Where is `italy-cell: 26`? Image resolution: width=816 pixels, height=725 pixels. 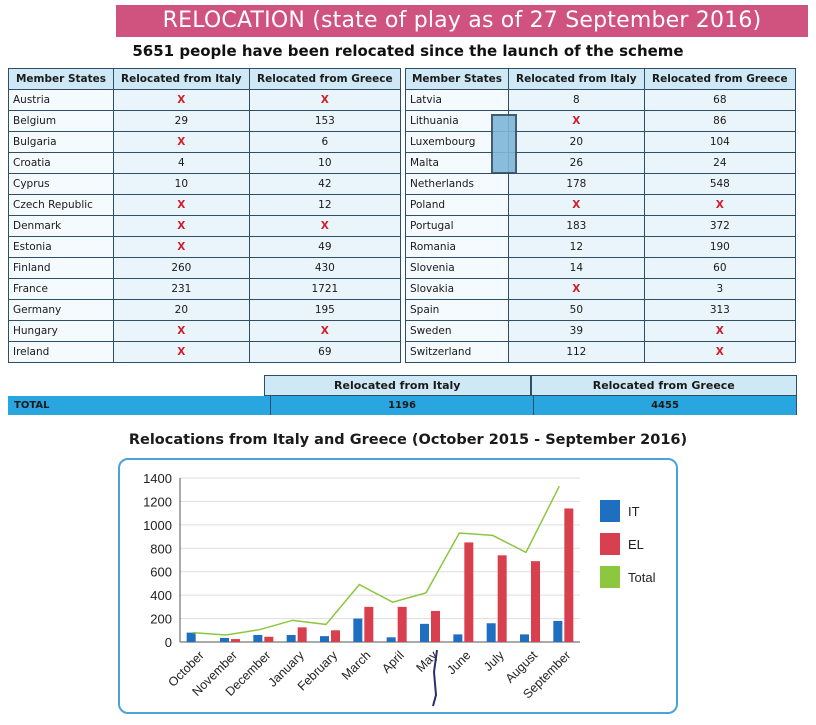
italy-cell: 26 is located at coordinates (576, 163).